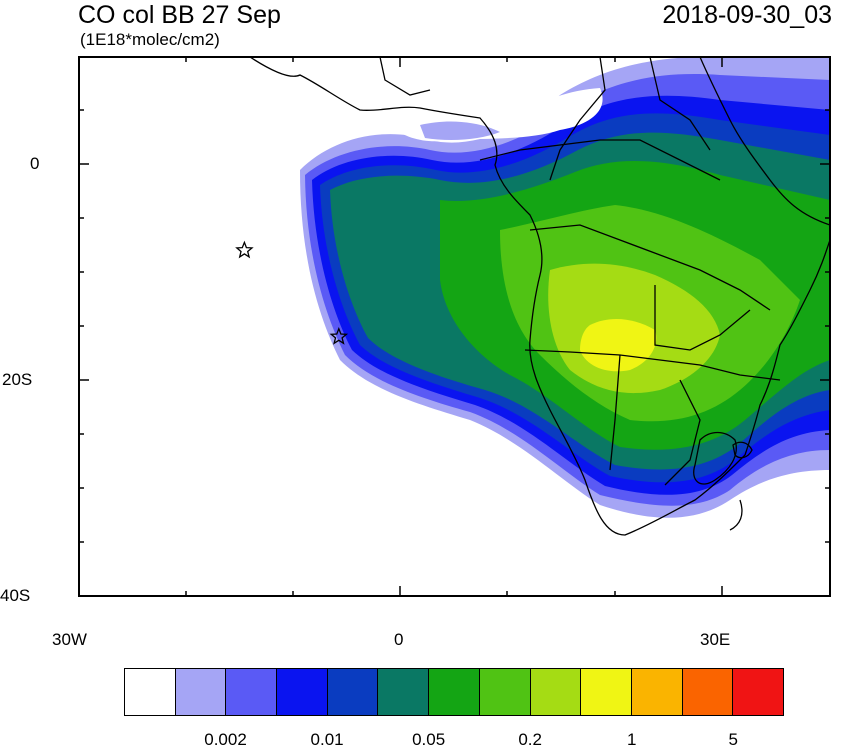 This screenshot has height=750, width=850. Describe the element at coordinates (733, 739) in the screenshot. I see `colorbar-label: 5` at that location.